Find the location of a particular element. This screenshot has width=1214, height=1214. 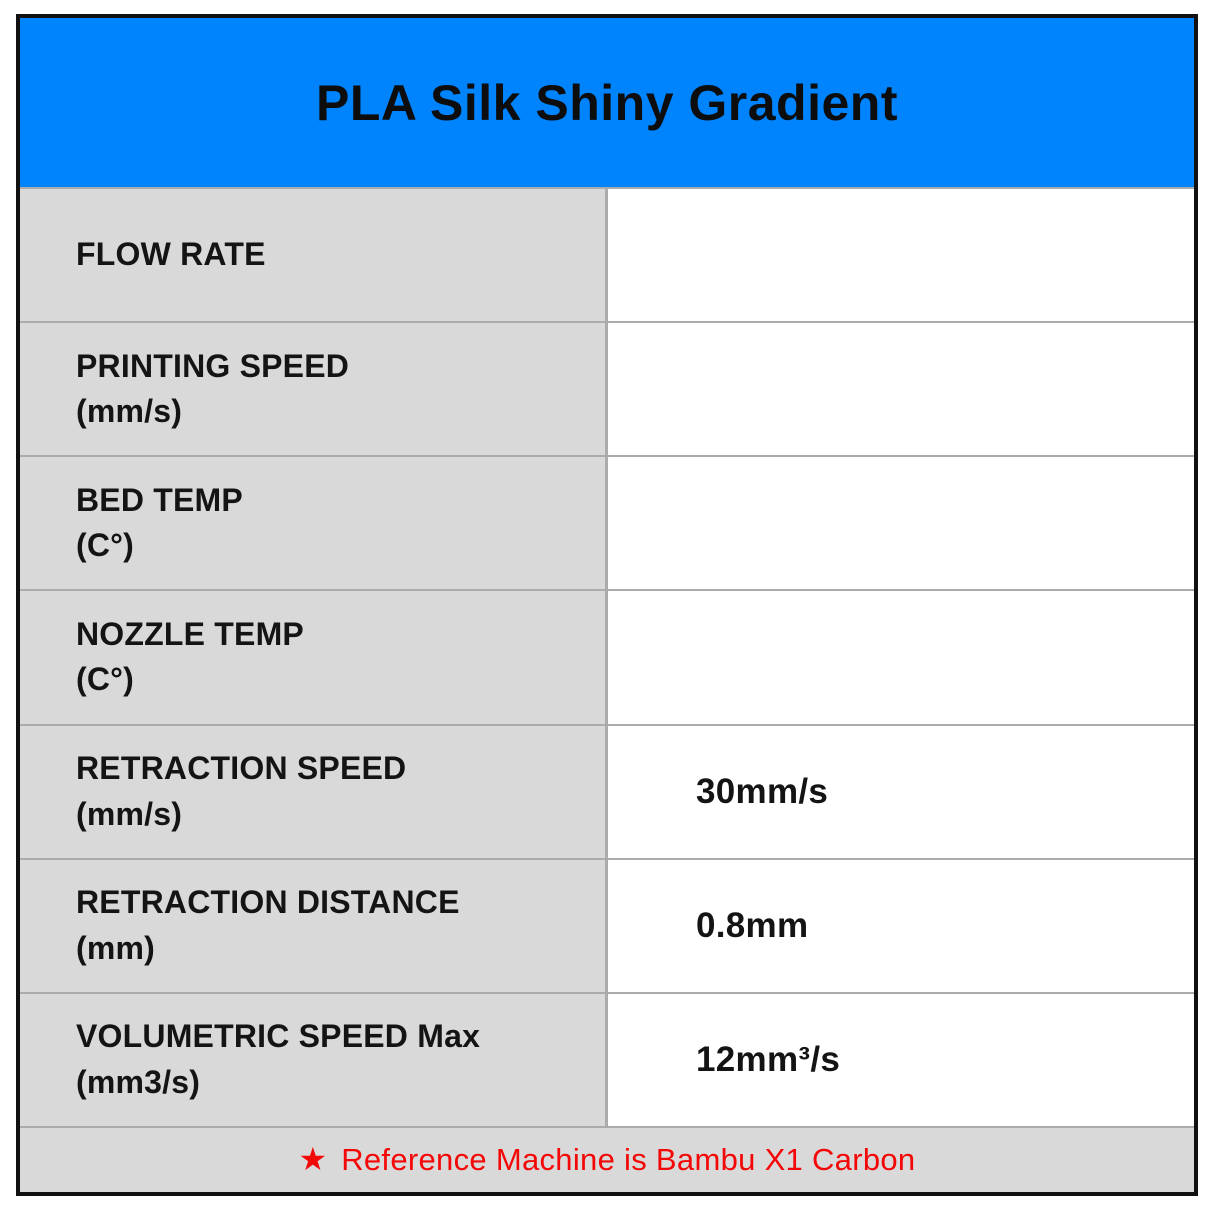

table-row-bed-temp: BED TEMP (C°) is located at coordinates (607, 522).